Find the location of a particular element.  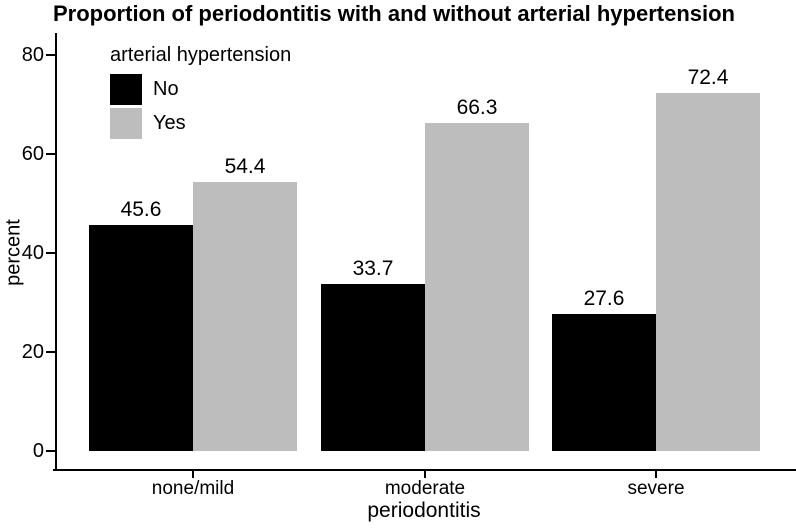

bar-value-label: 72.4 is located at coordinates (708, 77).